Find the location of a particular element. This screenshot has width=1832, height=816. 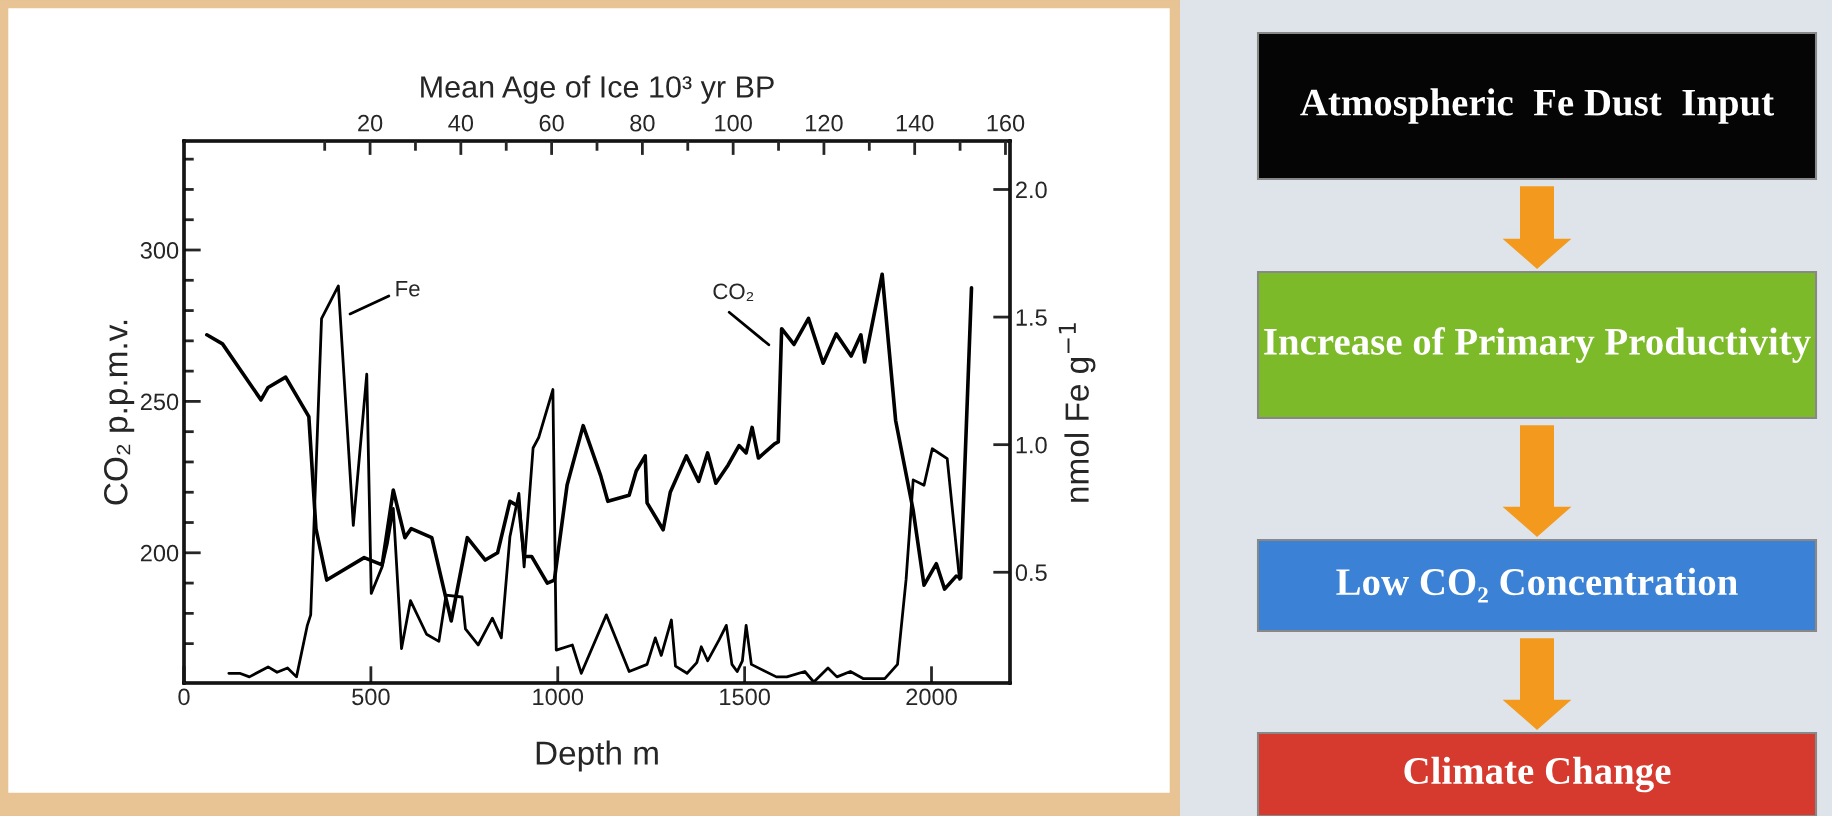

annotation: Fe is located at coordinates (408, 288).